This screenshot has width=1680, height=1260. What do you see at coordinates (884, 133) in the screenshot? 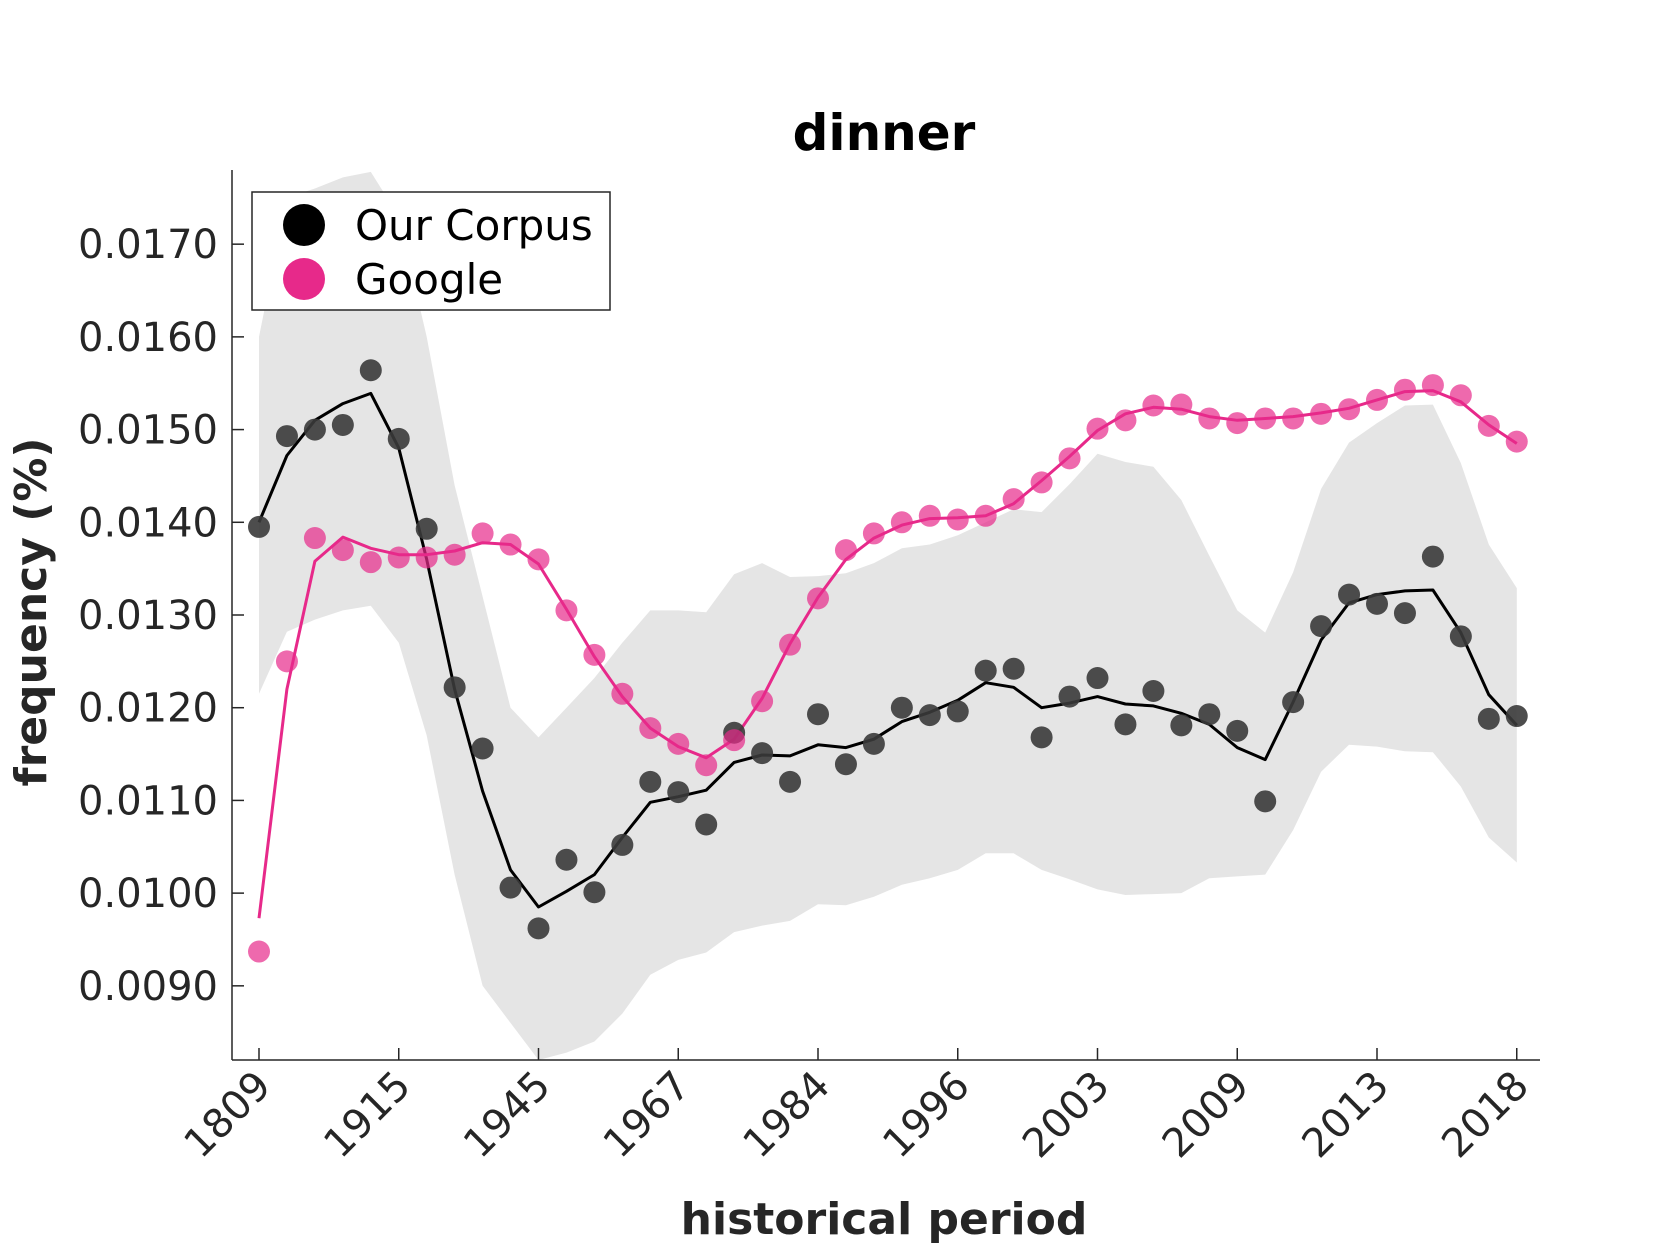
I see `chart-title: dinner` at bounding box center [884, 133].